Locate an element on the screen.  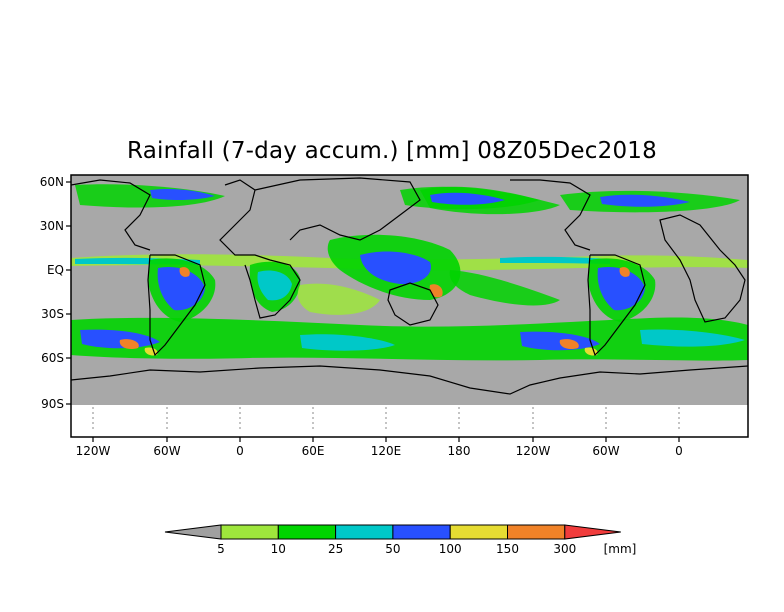
colorbar-arrow-red is located at coordinates (592, 532).